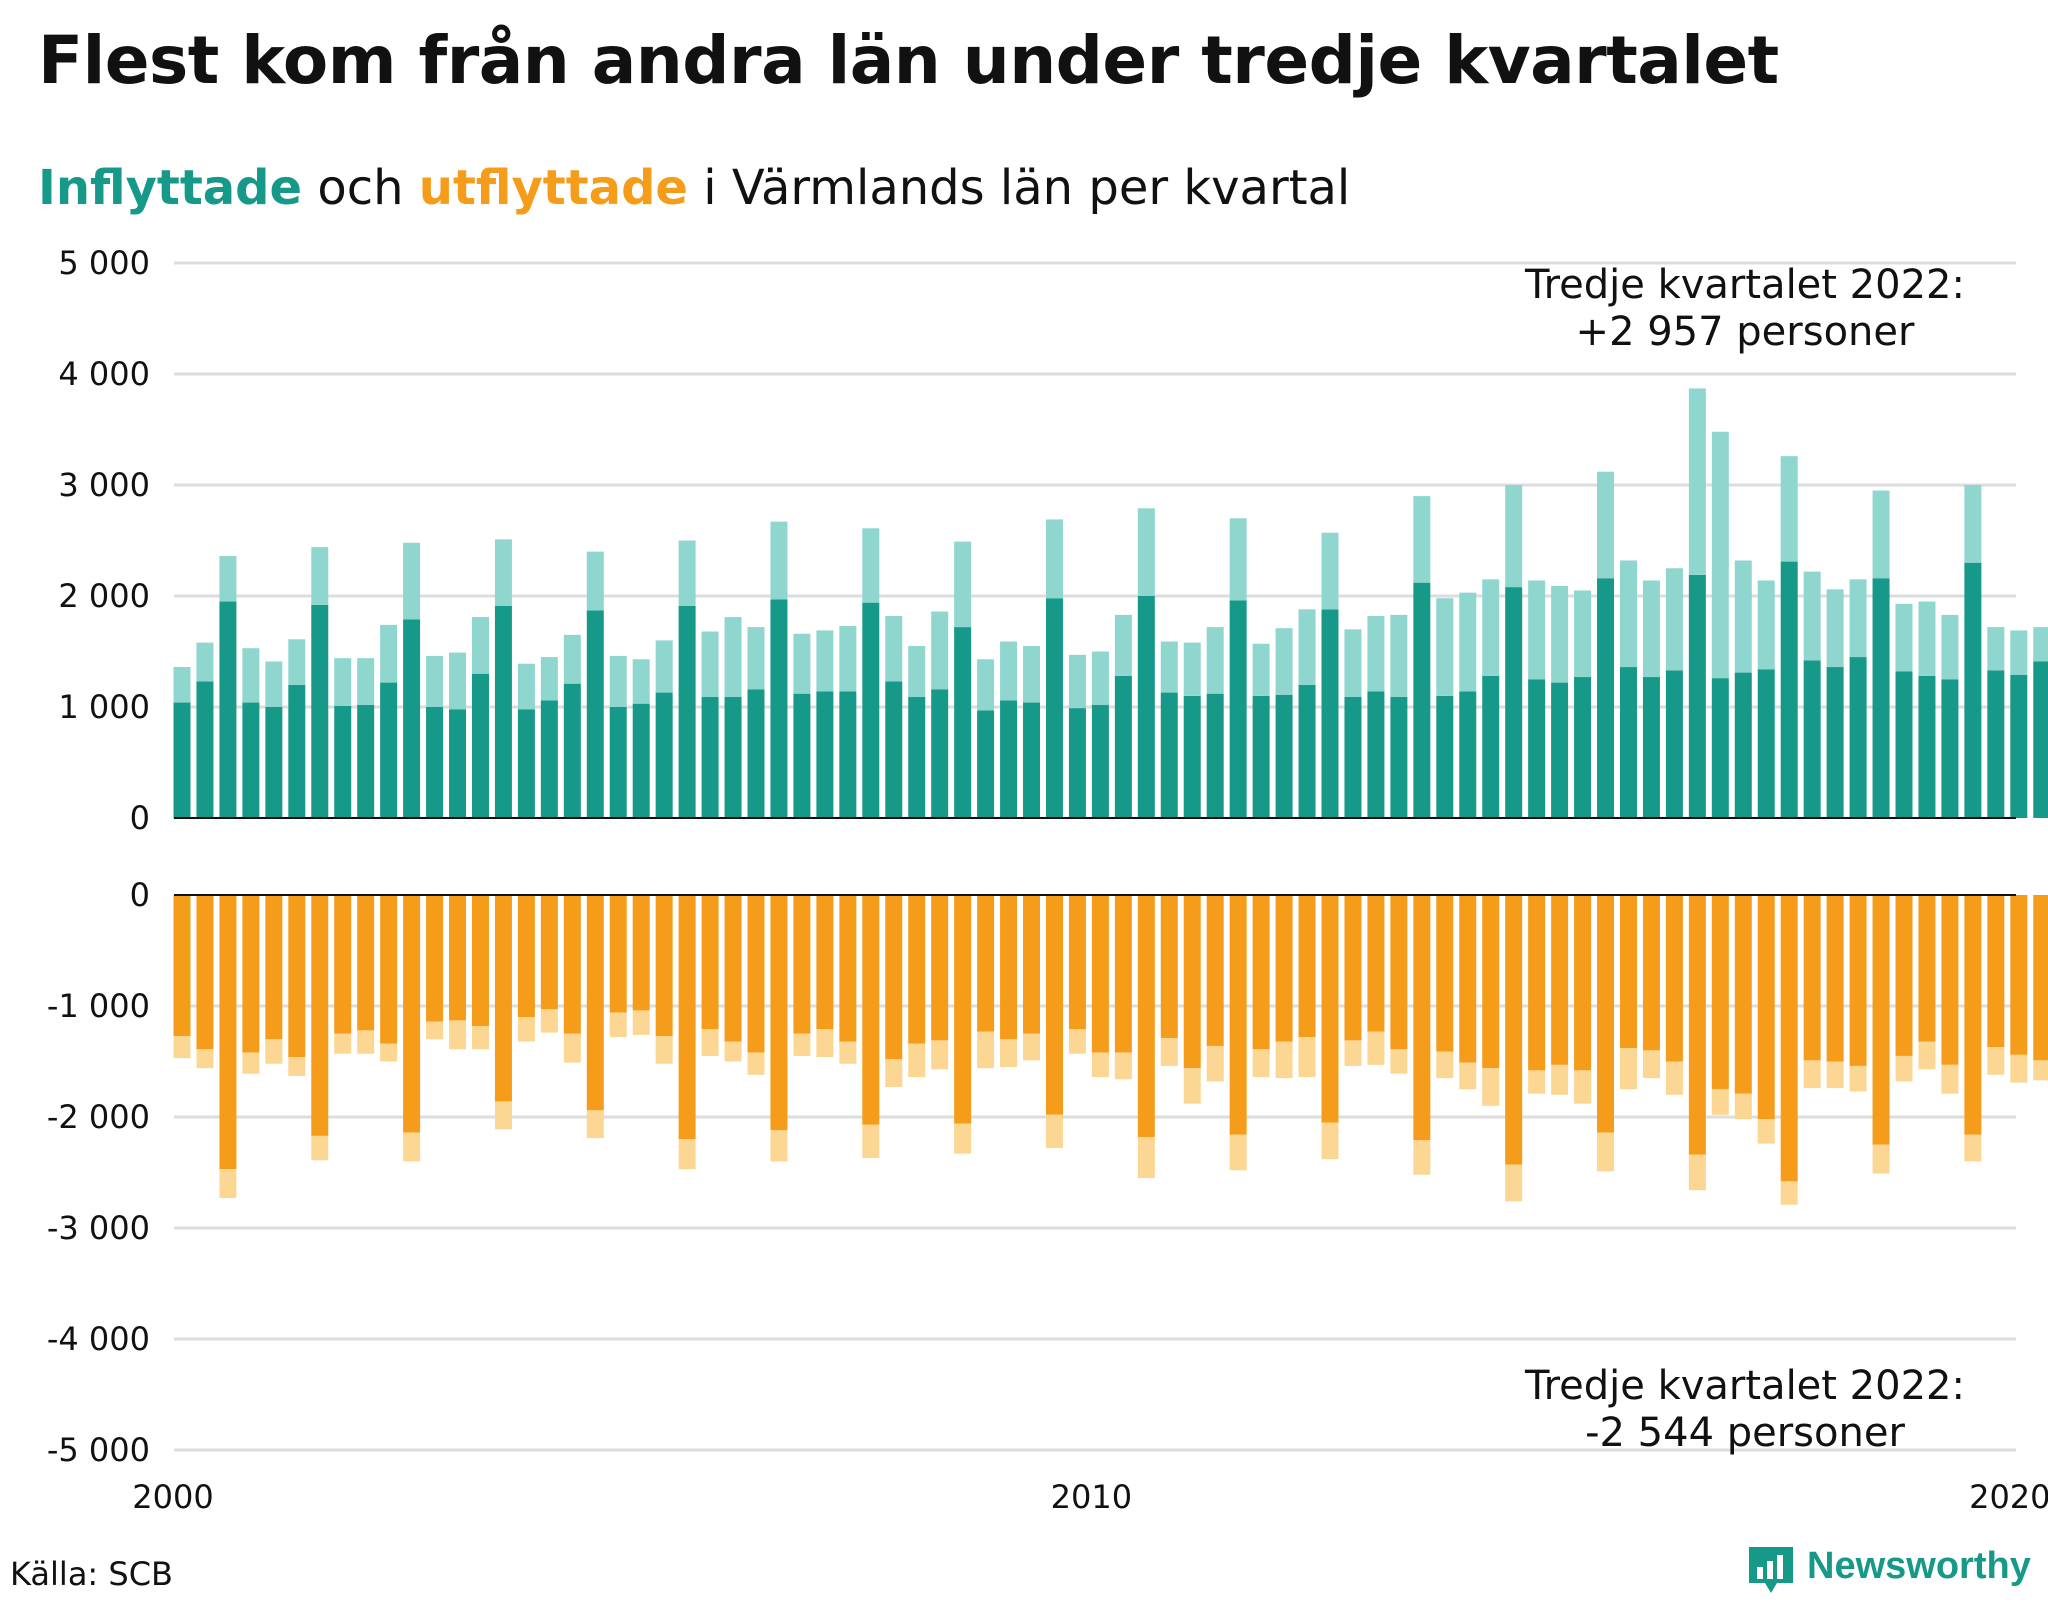 The image size is (2048, 1603). Describe the element at coordinates (104, 263) in the screenshot. I see `y-tick-label-top: 5 000` at that location.